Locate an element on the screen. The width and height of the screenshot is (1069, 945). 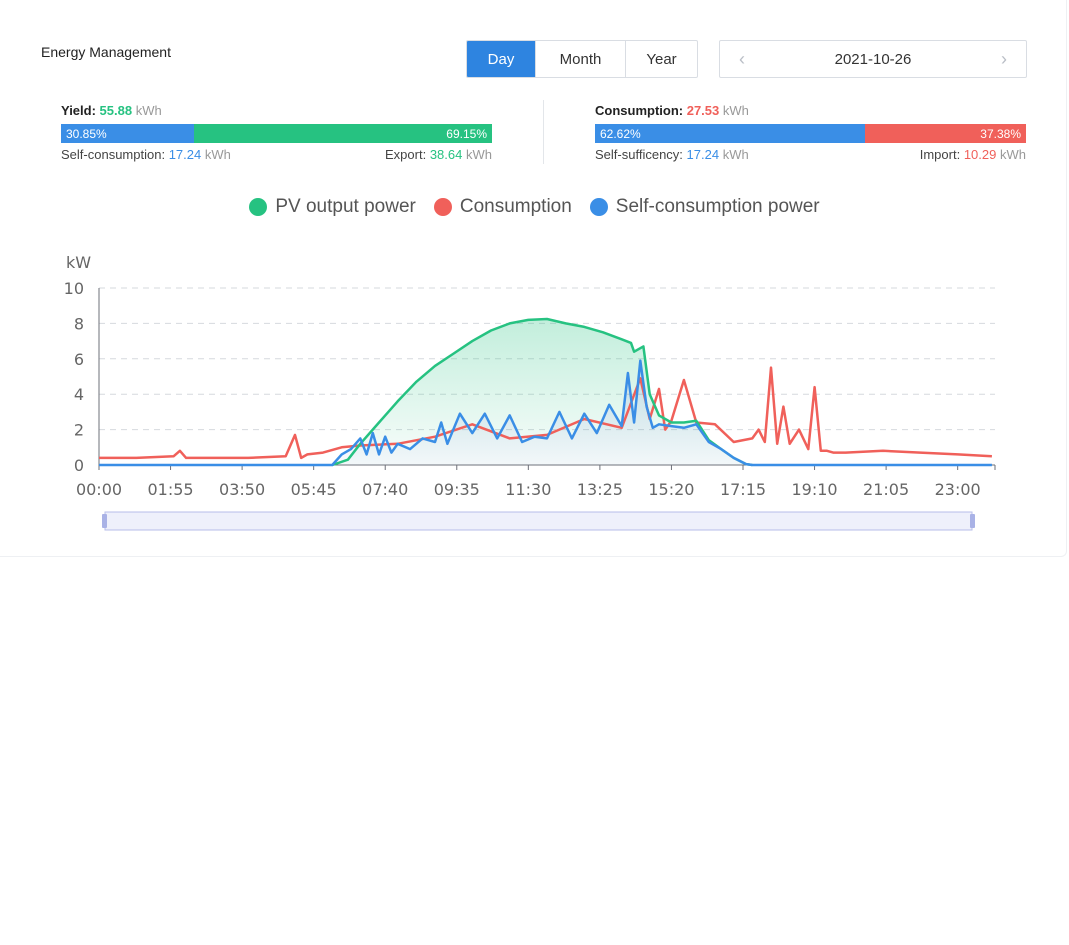
yield-heading: Yield: 55.88 kWh is located at coordinates (111, 110).